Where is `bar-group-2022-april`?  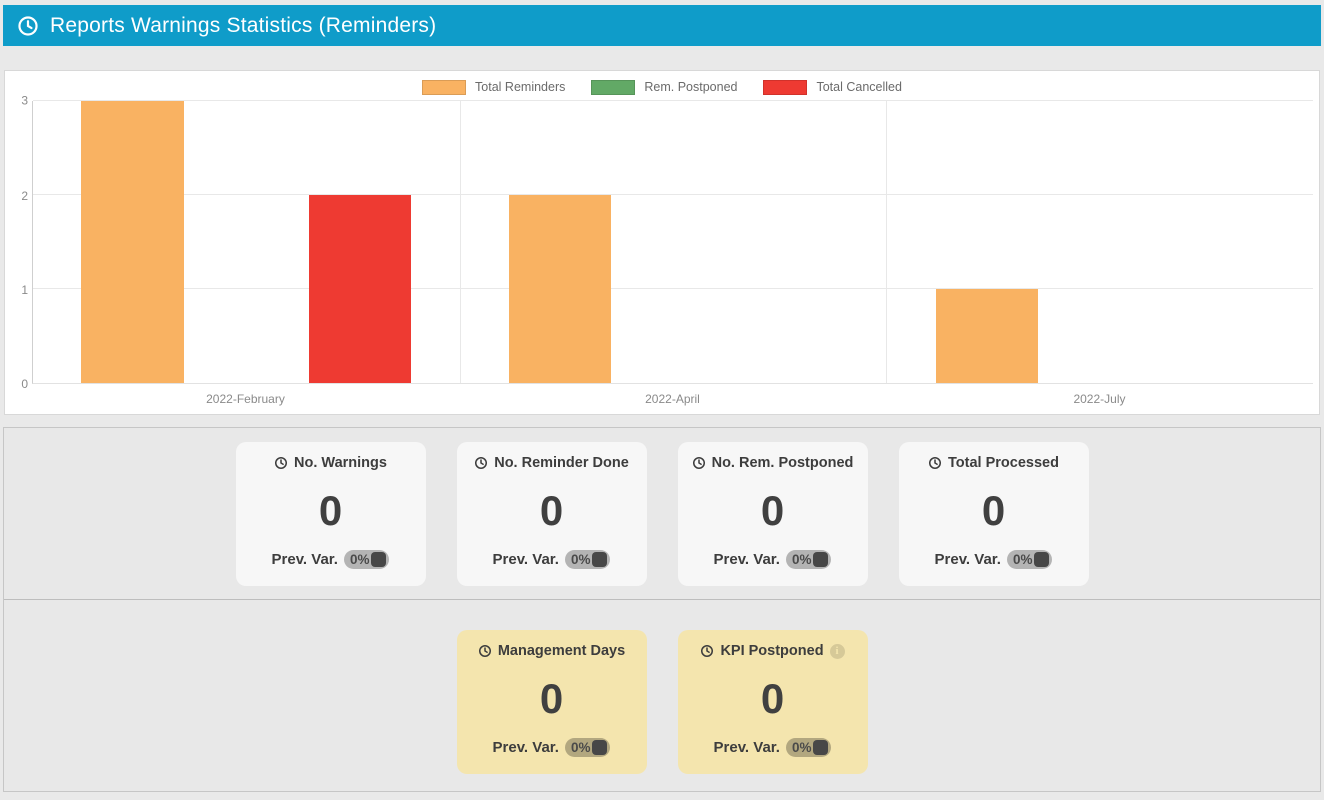 bar-group-2022-april is located at coordinates (673, 242).